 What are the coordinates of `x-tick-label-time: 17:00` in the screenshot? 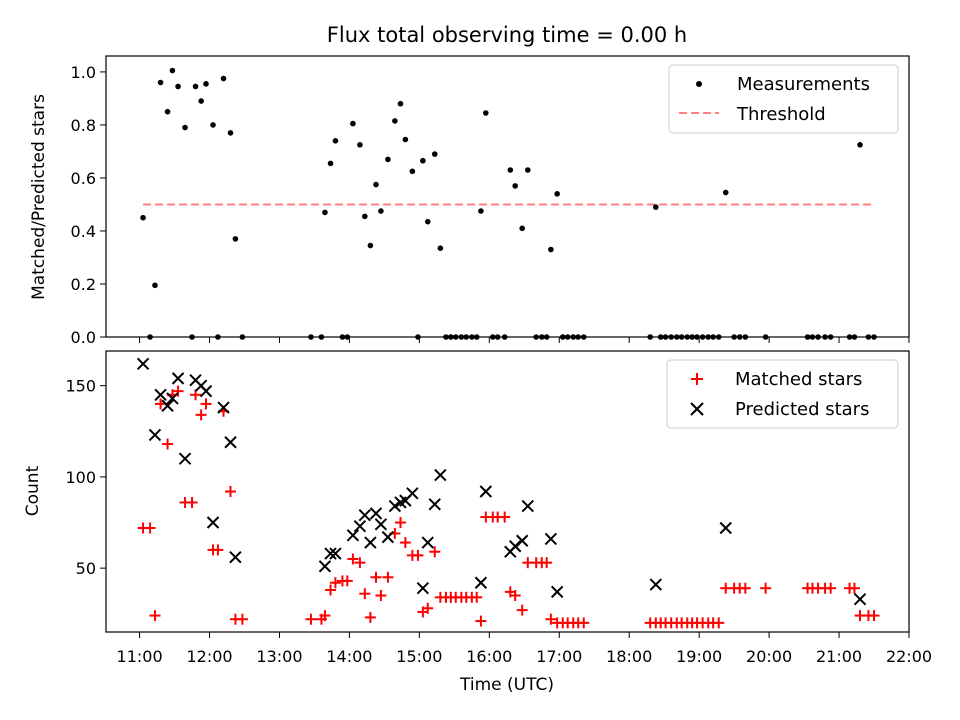 It's located at (559, 656).